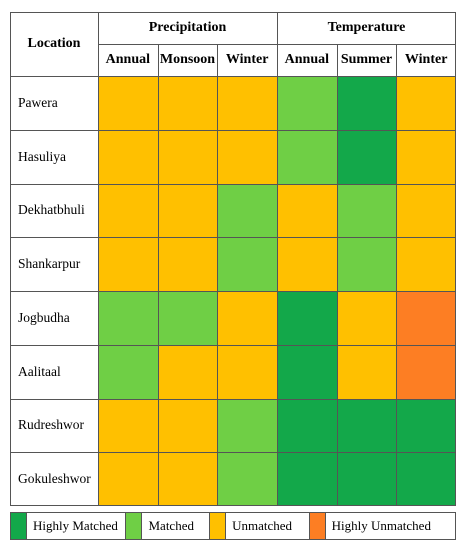 This screenshot has width=467, height=550. Describe the element at coordinates (366, 60) in the screenshot. I see `column-header: Summer` at that location.